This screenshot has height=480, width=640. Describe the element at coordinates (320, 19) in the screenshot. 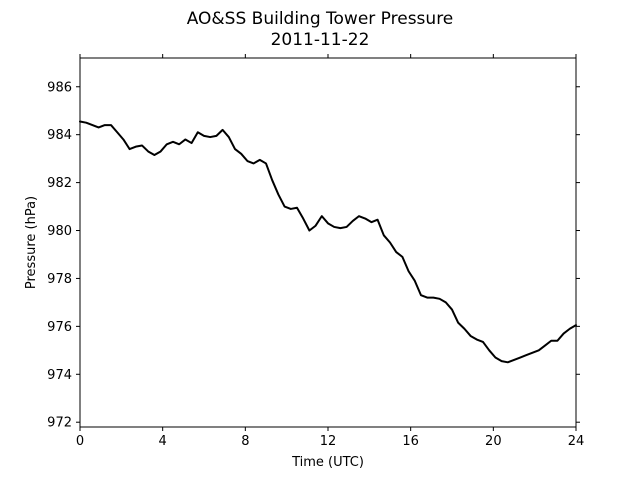

I see `chart-title: AO&SS Building Tower Pressure` at that location.